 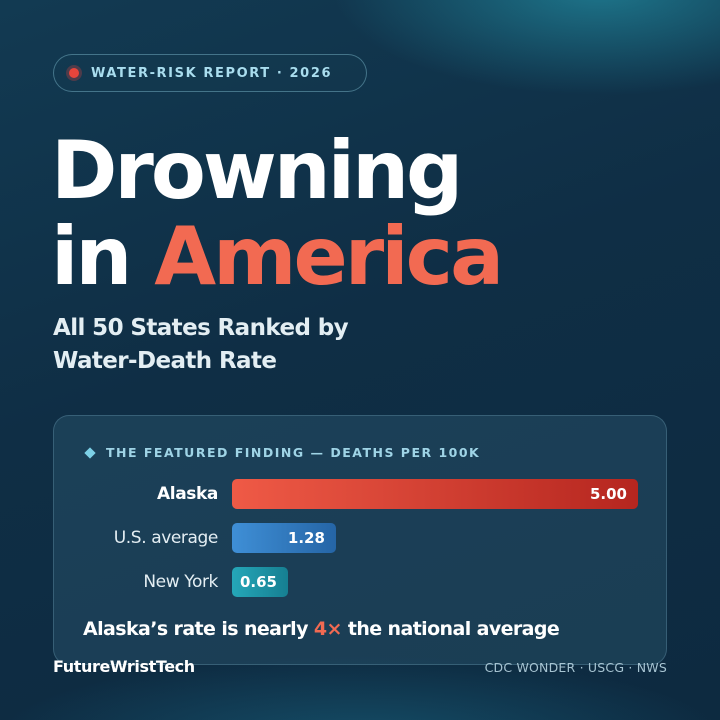 I want to click on title-accent: America, so click(x=329, y=256).